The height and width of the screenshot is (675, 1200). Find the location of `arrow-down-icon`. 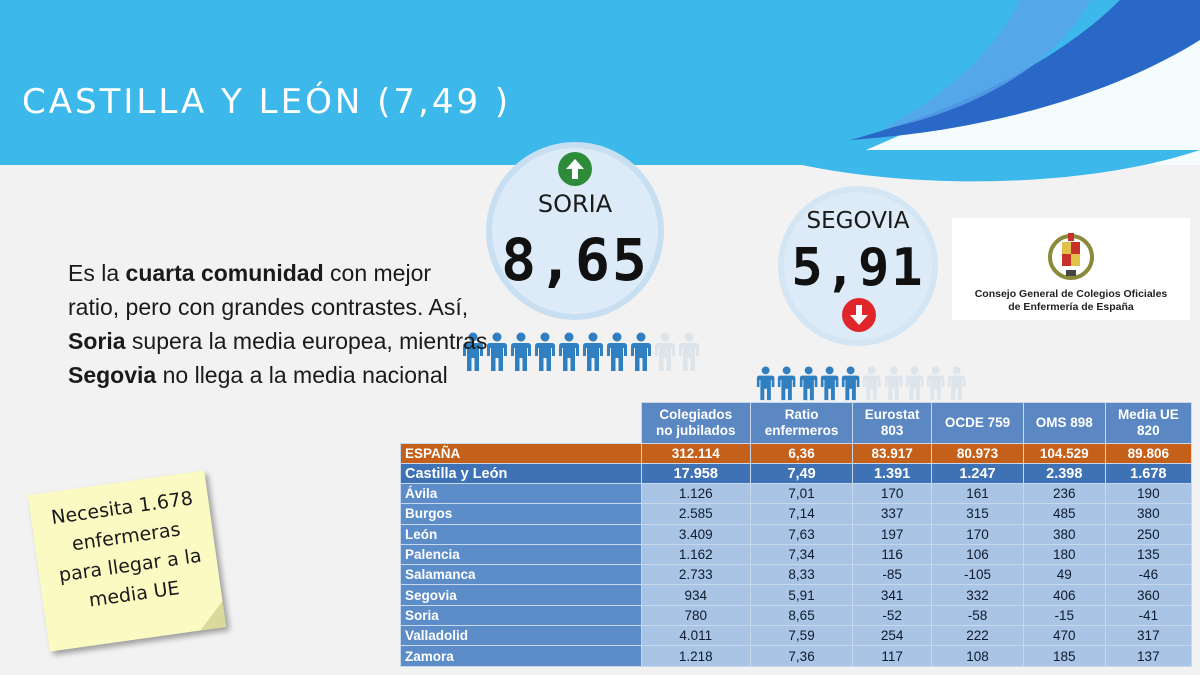

arrow-down-icon is located at coordinates (859, 315).